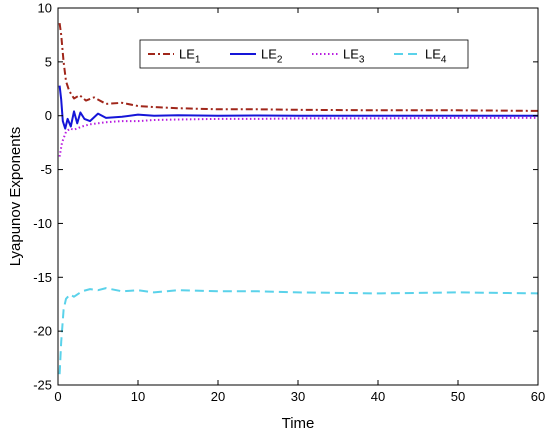  What do you see at coordinates (48, 61) in the screenshot?
I see `y-tick-label: 5` at bounding box center [48, 61].